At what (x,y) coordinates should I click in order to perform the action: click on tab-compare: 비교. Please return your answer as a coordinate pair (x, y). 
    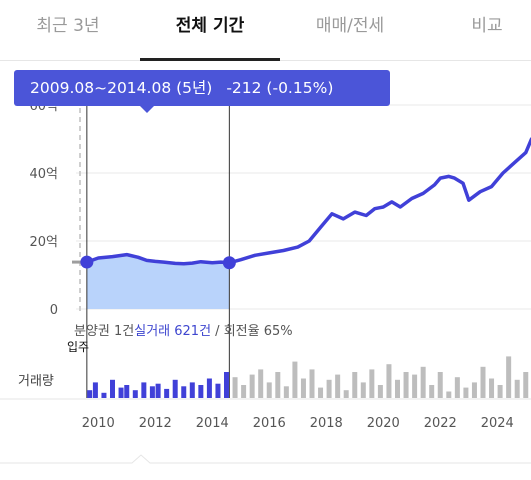
    Looking at the image, I should click on (487, 26).